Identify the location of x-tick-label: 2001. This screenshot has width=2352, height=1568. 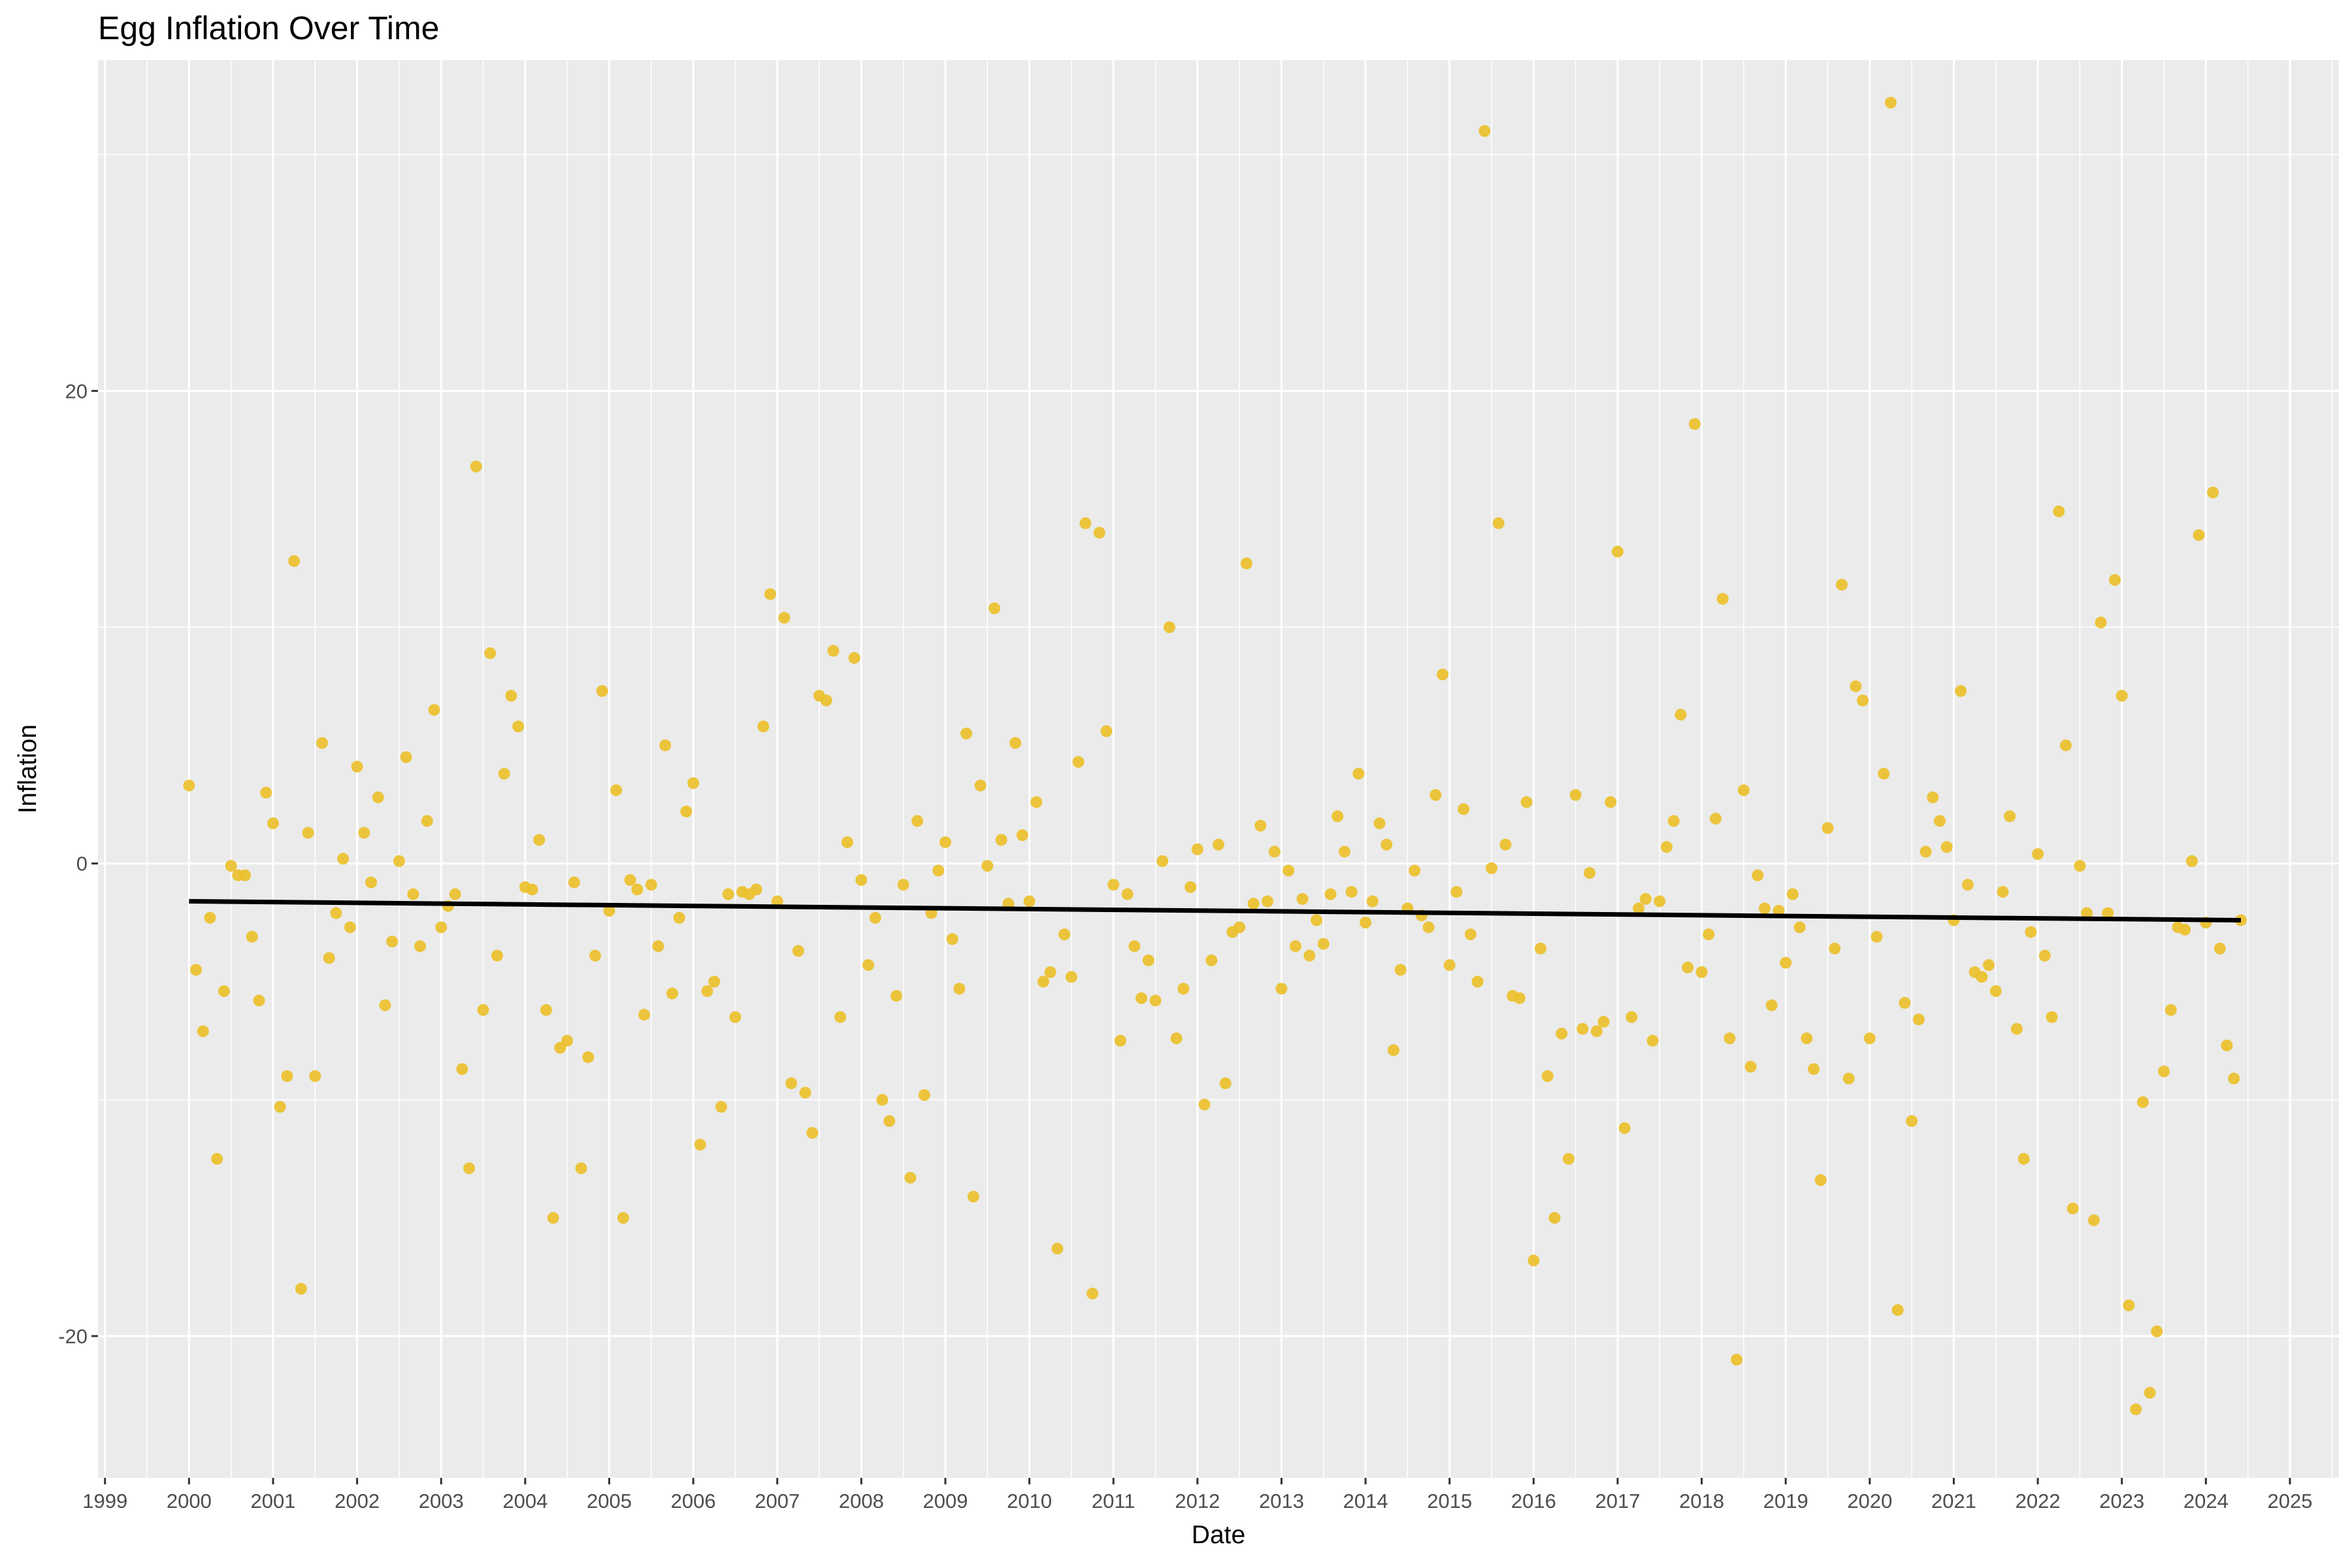
(272, 1501).